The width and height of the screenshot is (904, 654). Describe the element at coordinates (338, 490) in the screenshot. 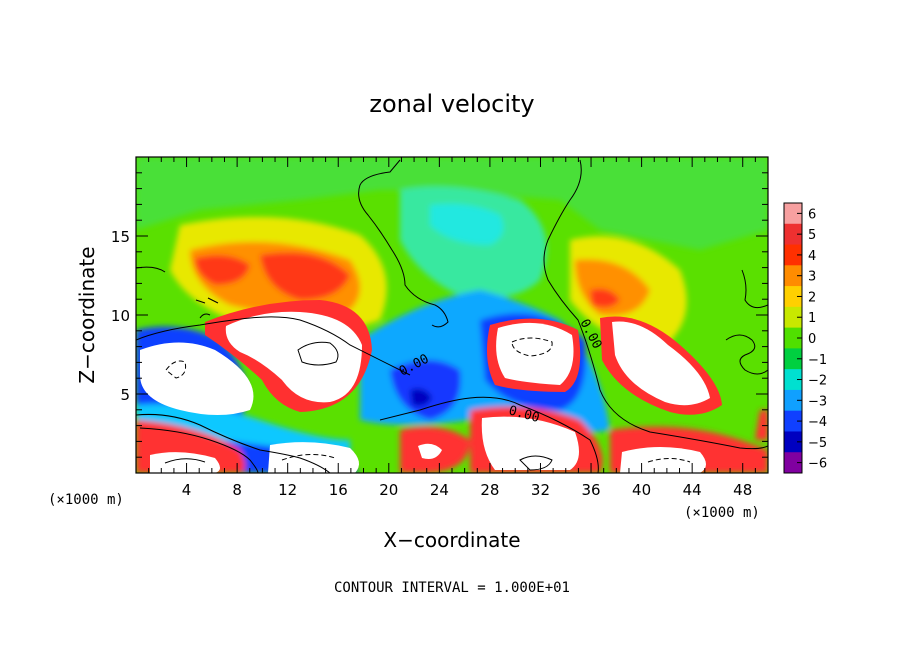

I see `x-tick-label-3: 16` at that location.